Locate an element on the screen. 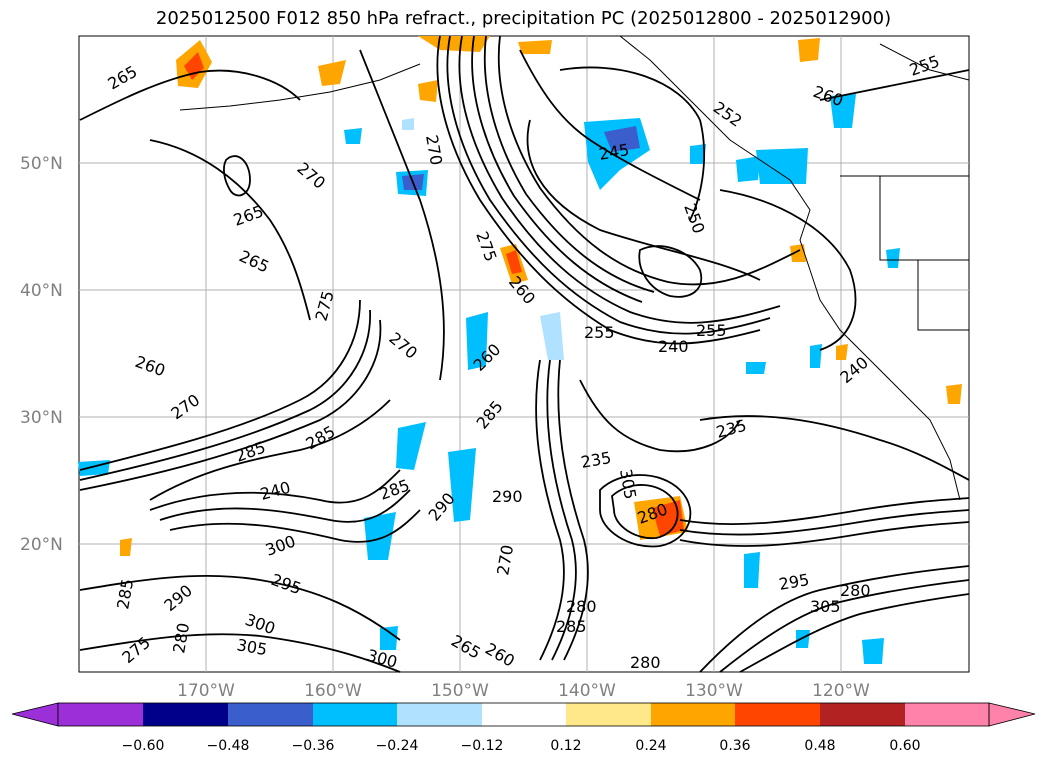  colorbar-tick-label: 0.36 is located at coordinates (734, 746).